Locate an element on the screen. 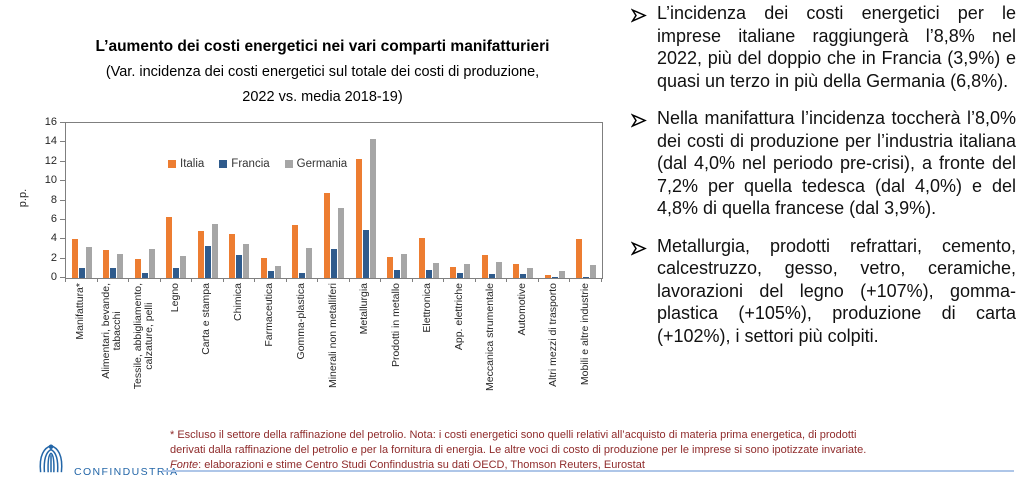 The width and height of the screenshot is (1024, 482). x-category-label: Meccanica strumentale is located at coordinates (490, 337).